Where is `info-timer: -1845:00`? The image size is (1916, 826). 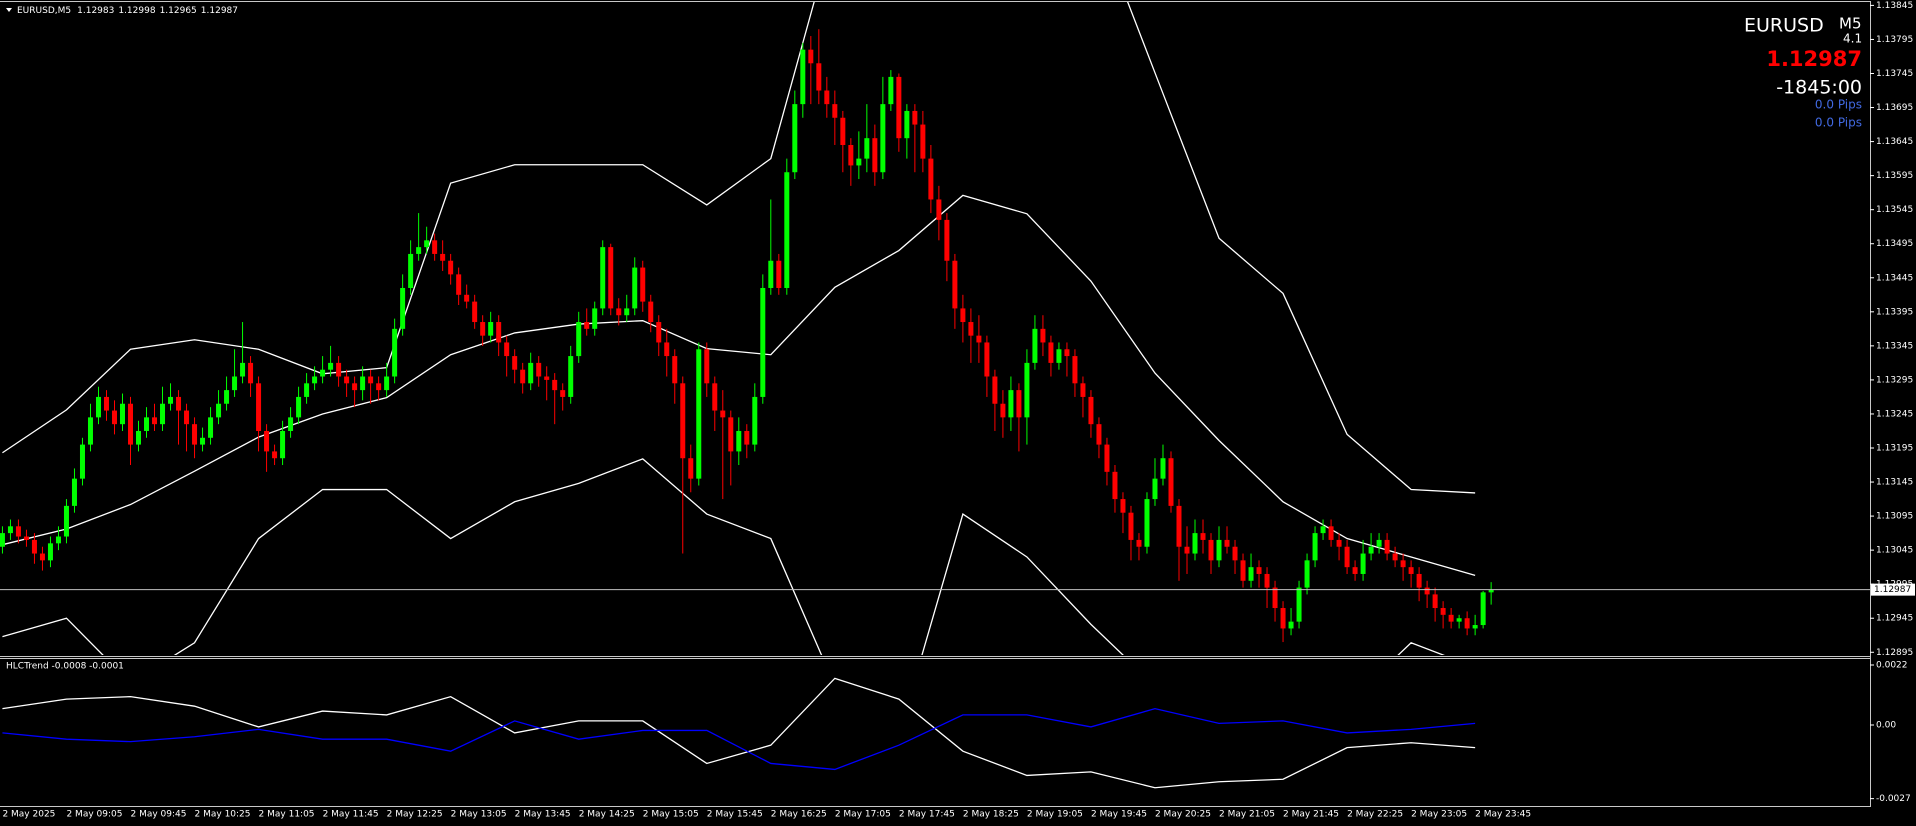
info-timer: -1845:00 is located at coordinates (1819, 88).